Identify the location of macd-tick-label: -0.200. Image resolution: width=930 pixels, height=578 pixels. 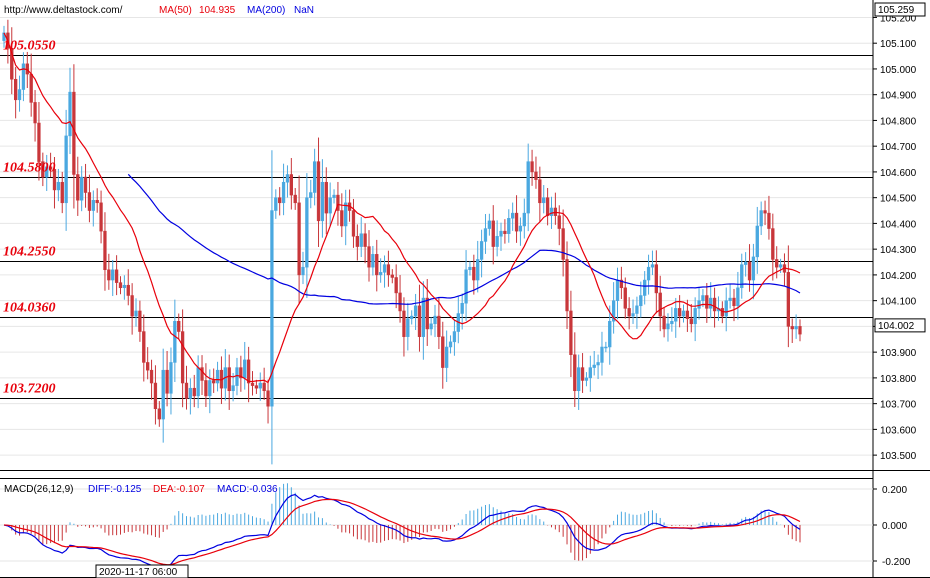
(896, 562).